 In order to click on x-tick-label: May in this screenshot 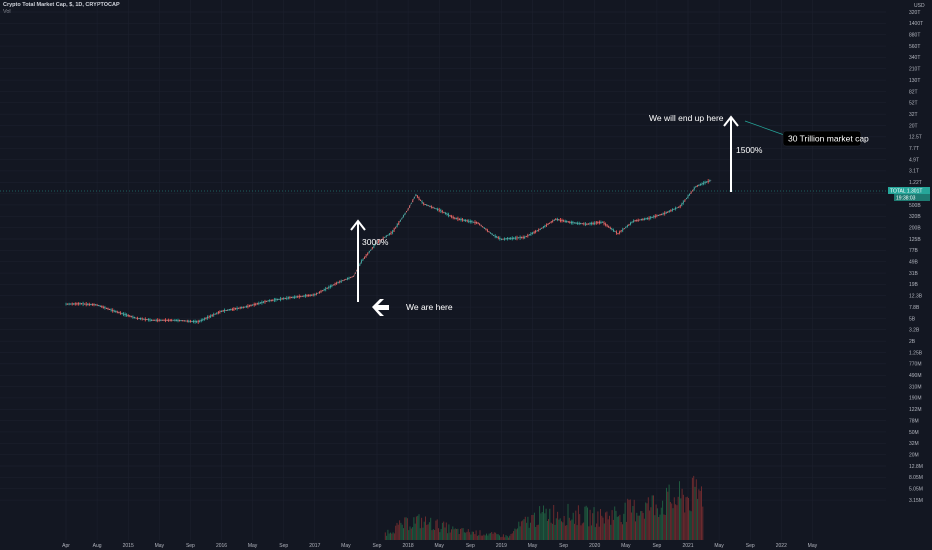, I will do `click(346, 546)`.